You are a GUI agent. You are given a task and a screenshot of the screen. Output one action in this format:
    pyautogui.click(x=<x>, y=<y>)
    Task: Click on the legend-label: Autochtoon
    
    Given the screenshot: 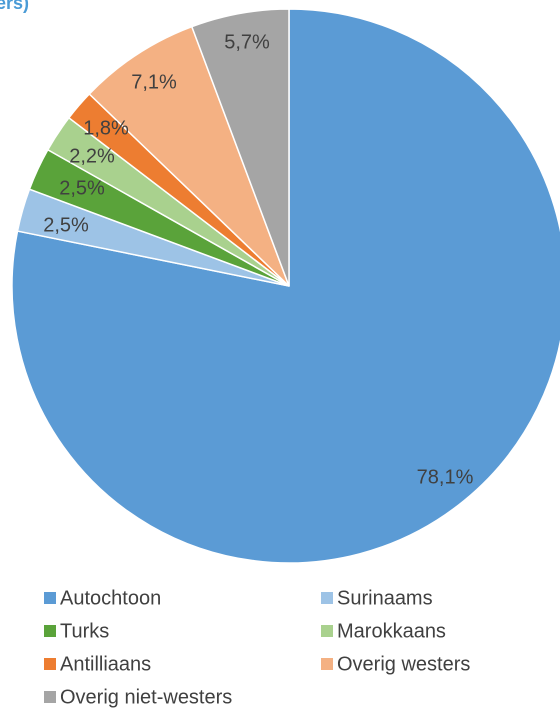 What is the action you would take?
    pyautogui.click(x=110, y=598)
    